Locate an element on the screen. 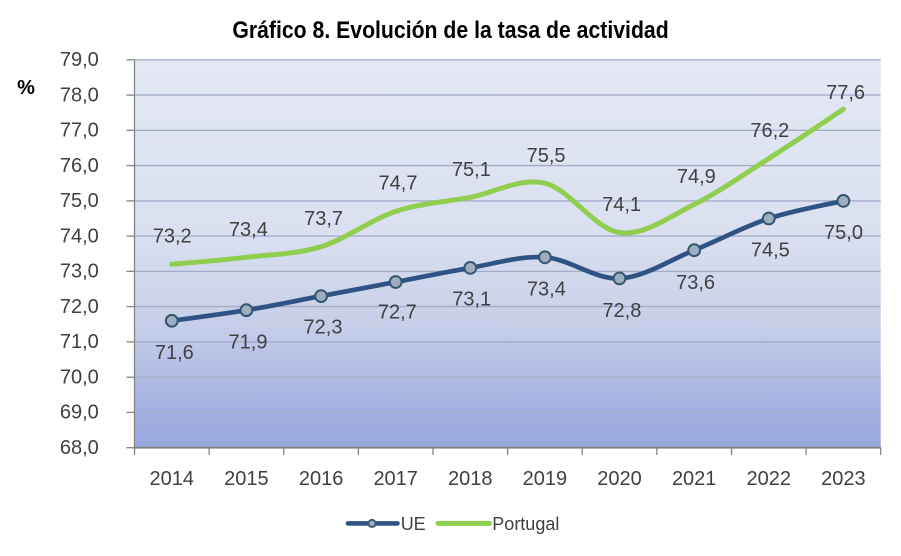 This screenshot has height=556, width=901. svg-text: 2015 is located at coordinates (246, 479).